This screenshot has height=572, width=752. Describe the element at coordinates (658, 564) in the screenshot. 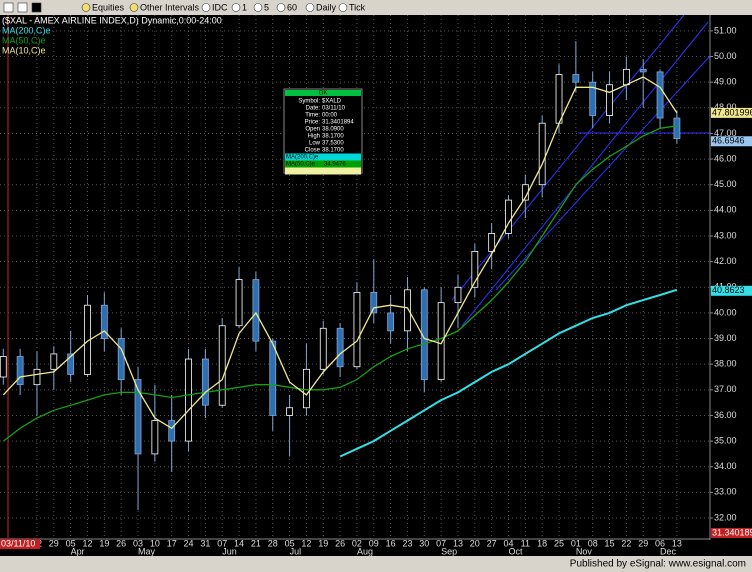

I see `footer-text: Published by eSignal: www.esignal.com` at that location.